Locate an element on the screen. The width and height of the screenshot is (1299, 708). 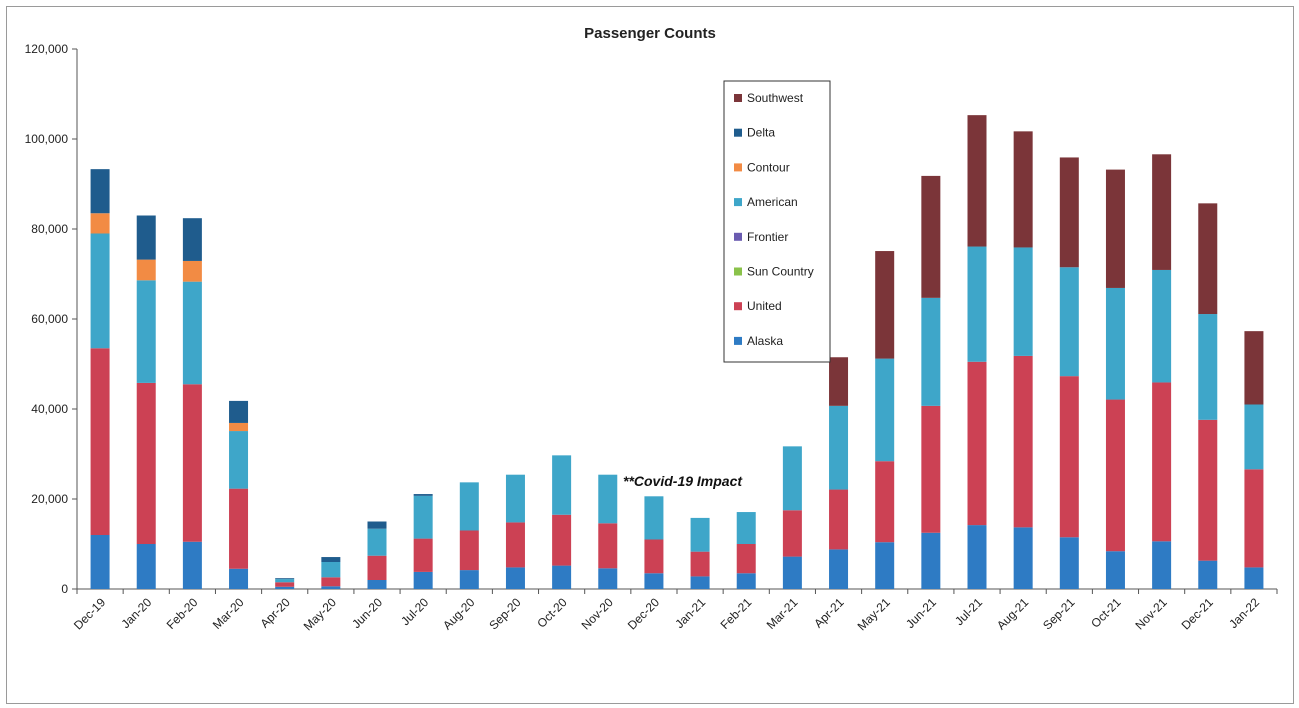
covid-annotation: **Covid-19 Impact is located at coordinates (683, 481).